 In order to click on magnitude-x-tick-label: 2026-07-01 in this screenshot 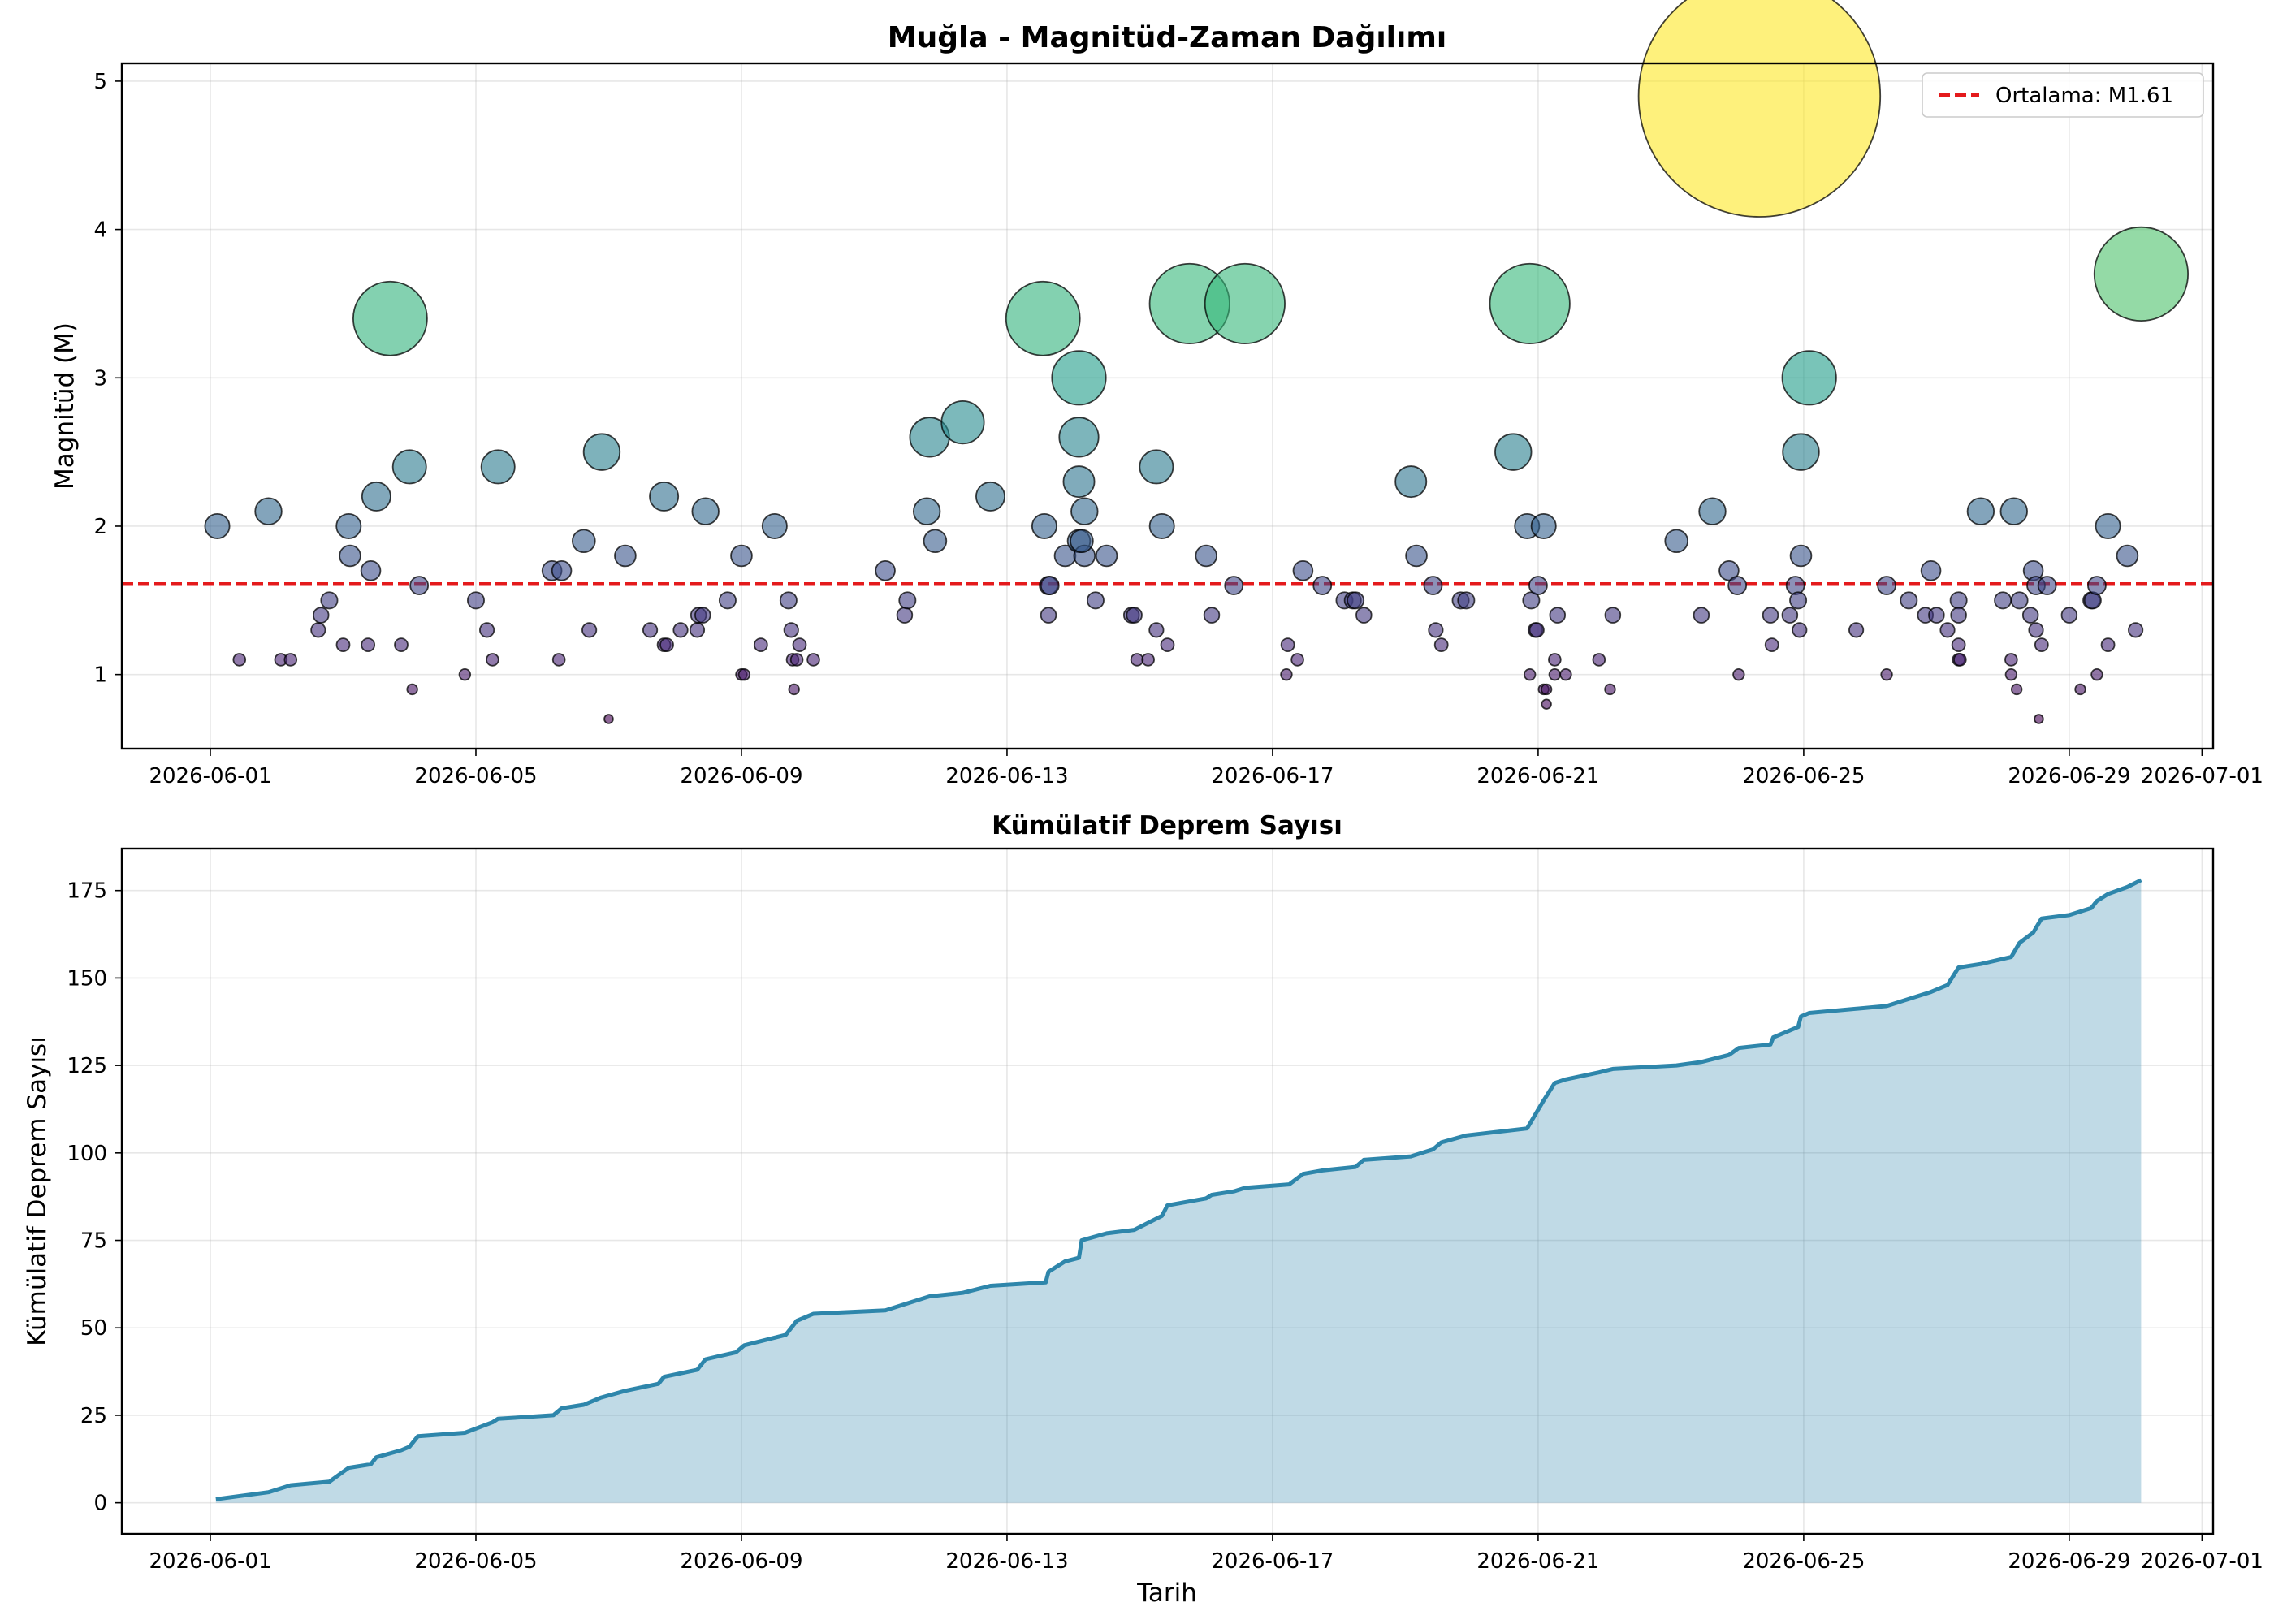, I will do `click(2202, 776)`.